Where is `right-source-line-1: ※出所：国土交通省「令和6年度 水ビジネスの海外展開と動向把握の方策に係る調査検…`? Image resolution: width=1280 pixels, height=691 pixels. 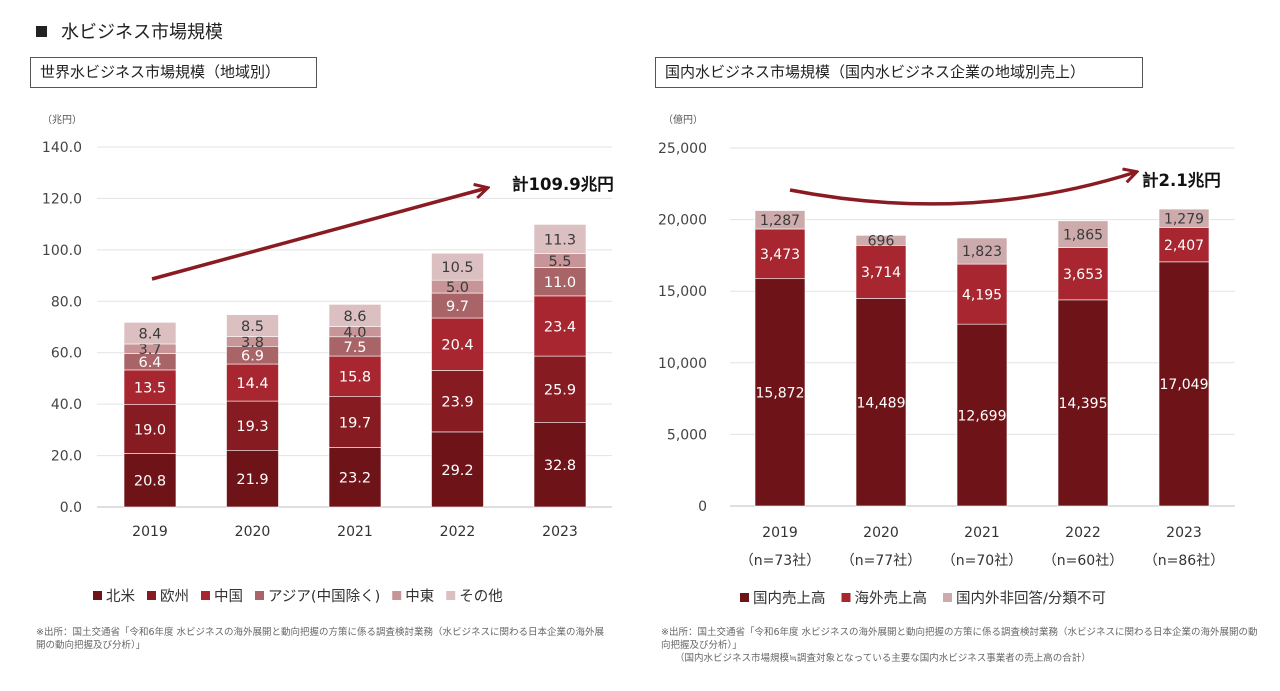 right-source-line-1: ※出所：国土交通省「令和6年度 水ビジネスの海外展開と動向把握の方策に係る調査検… is located at coordinates (959, 639).